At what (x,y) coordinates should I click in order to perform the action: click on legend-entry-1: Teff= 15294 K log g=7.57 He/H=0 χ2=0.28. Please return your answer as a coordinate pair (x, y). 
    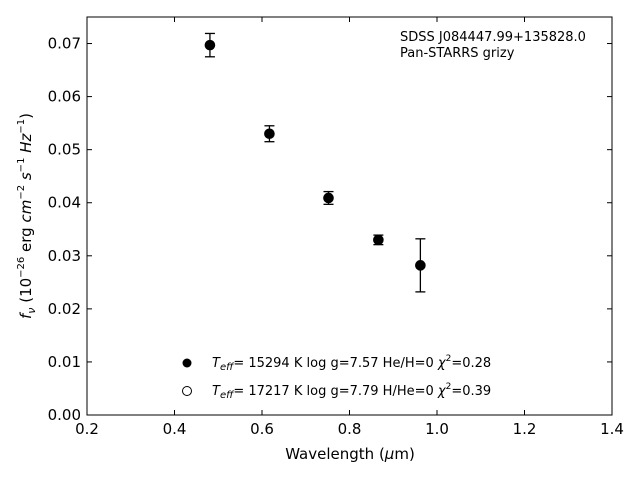
    Looking at the image, I should click on (351, 363).